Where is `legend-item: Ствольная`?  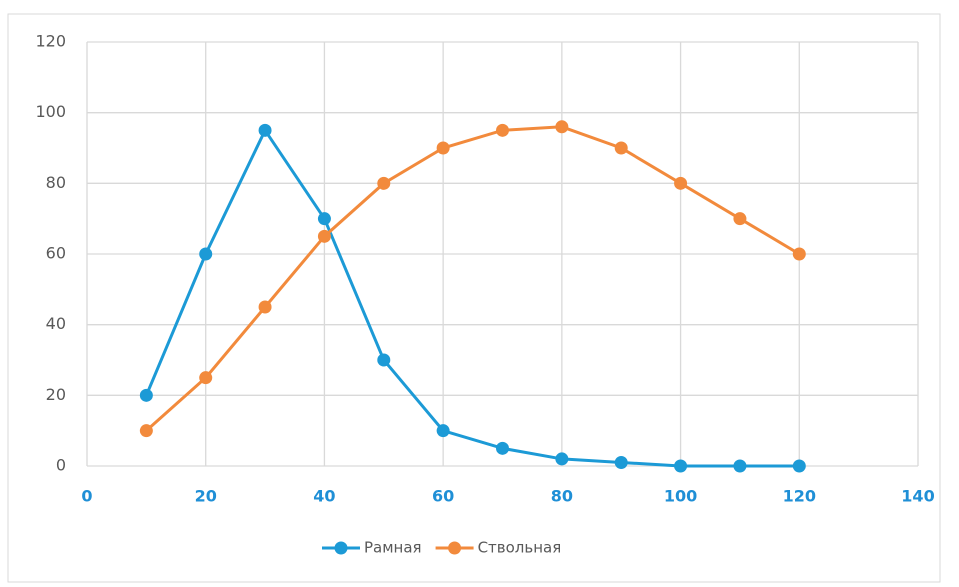 legend-item: Ствольная is located at coordinates (498, 548).